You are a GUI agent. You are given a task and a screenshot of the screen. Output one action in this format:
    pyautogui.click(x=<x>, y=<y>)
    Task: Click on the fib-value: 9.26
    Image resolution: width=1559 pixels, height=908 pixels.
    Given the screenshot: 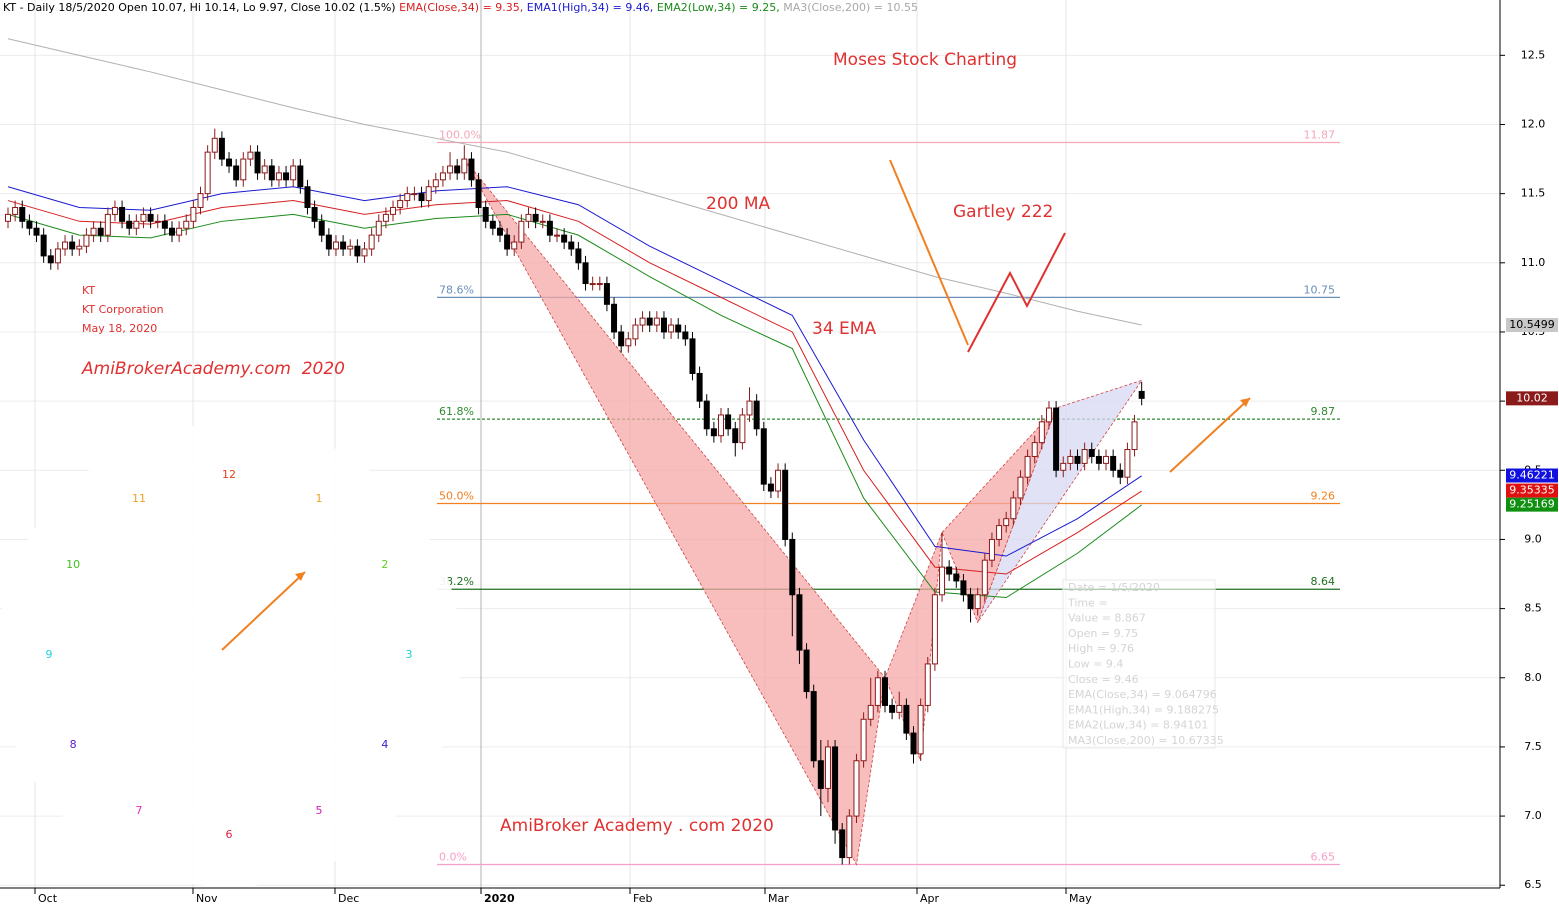 What is the action you would take?
    pyautogui.click(x=1323, y=495)
    